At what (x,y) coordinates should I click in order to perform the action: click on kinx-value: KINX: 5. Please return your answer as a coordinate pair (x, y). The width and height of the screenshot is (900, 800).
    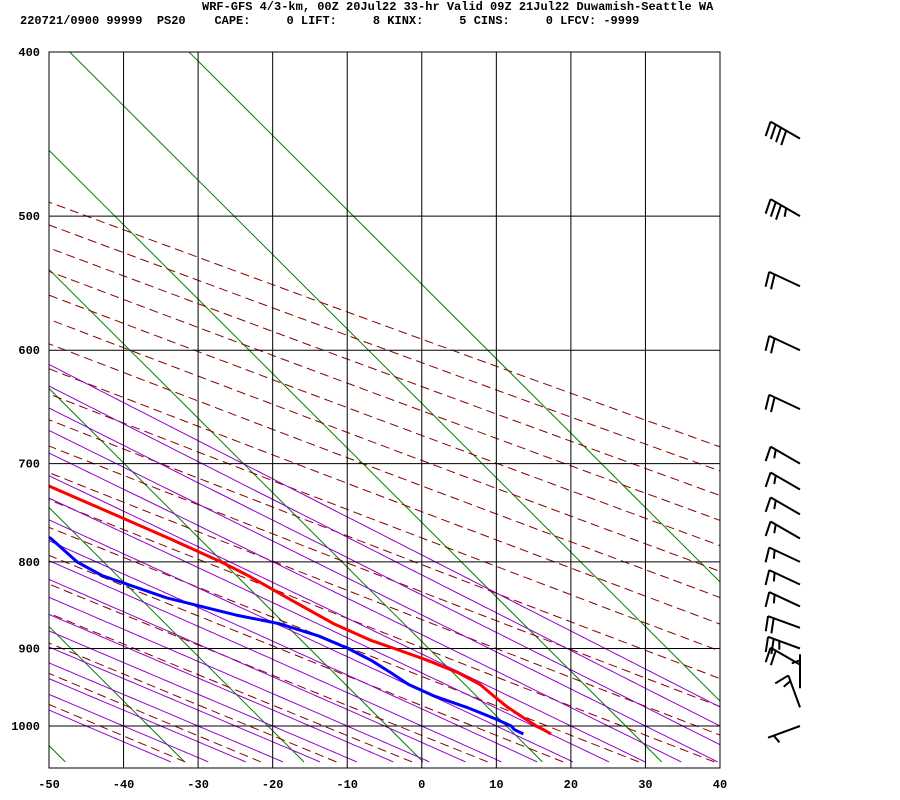
    Looking at the image, I should click on (427, 21).